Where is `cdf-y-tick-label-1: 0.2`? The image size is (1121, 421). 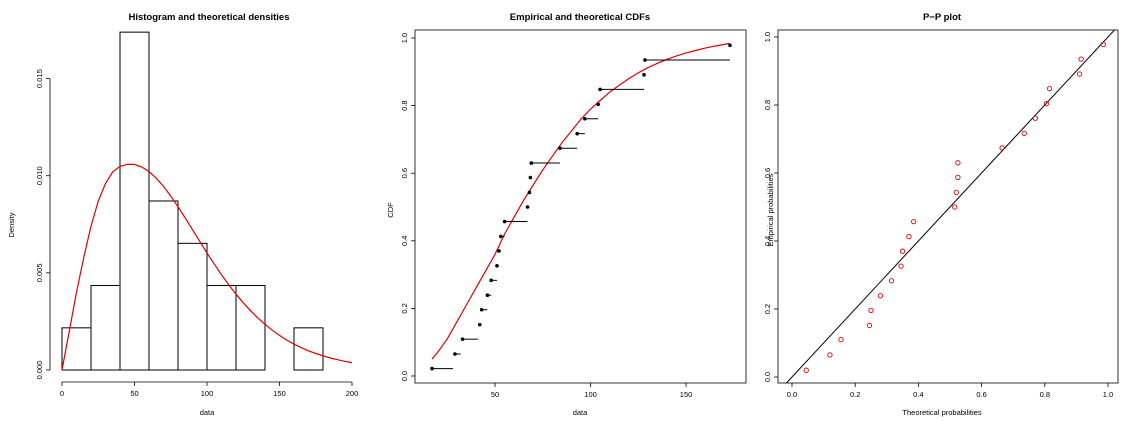
cdf-y-tick-label-1: 0.2 is located at coordinates (404, 308).